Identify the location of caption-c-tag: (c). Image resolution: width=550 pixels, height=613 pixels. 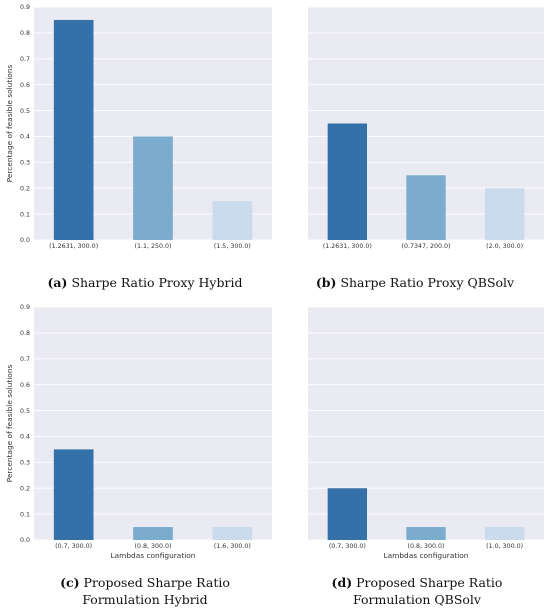
(70, 582).